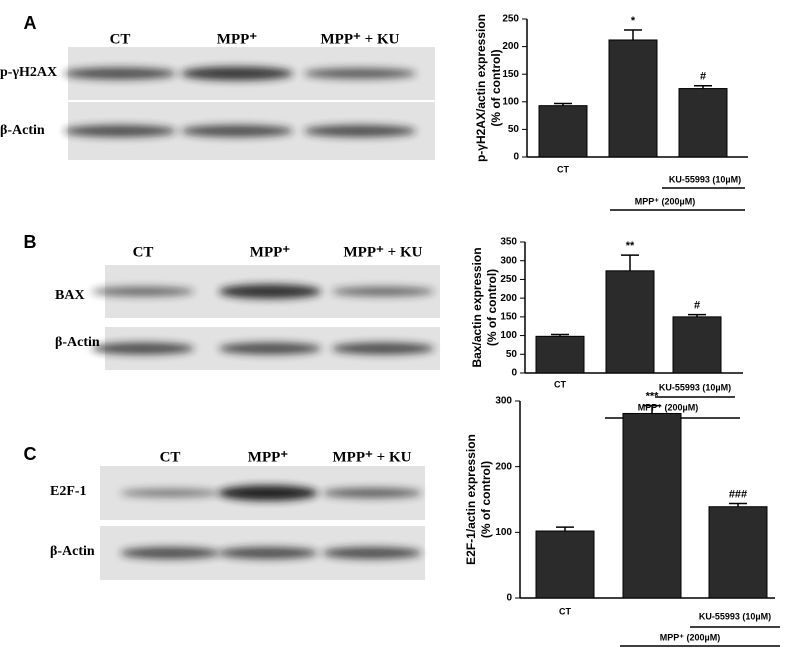 The image size is (787, 655). What do you see at coordinates (633, 21) in the screenshot?
I see `significance-label: *` at bounding box center [633, 21].